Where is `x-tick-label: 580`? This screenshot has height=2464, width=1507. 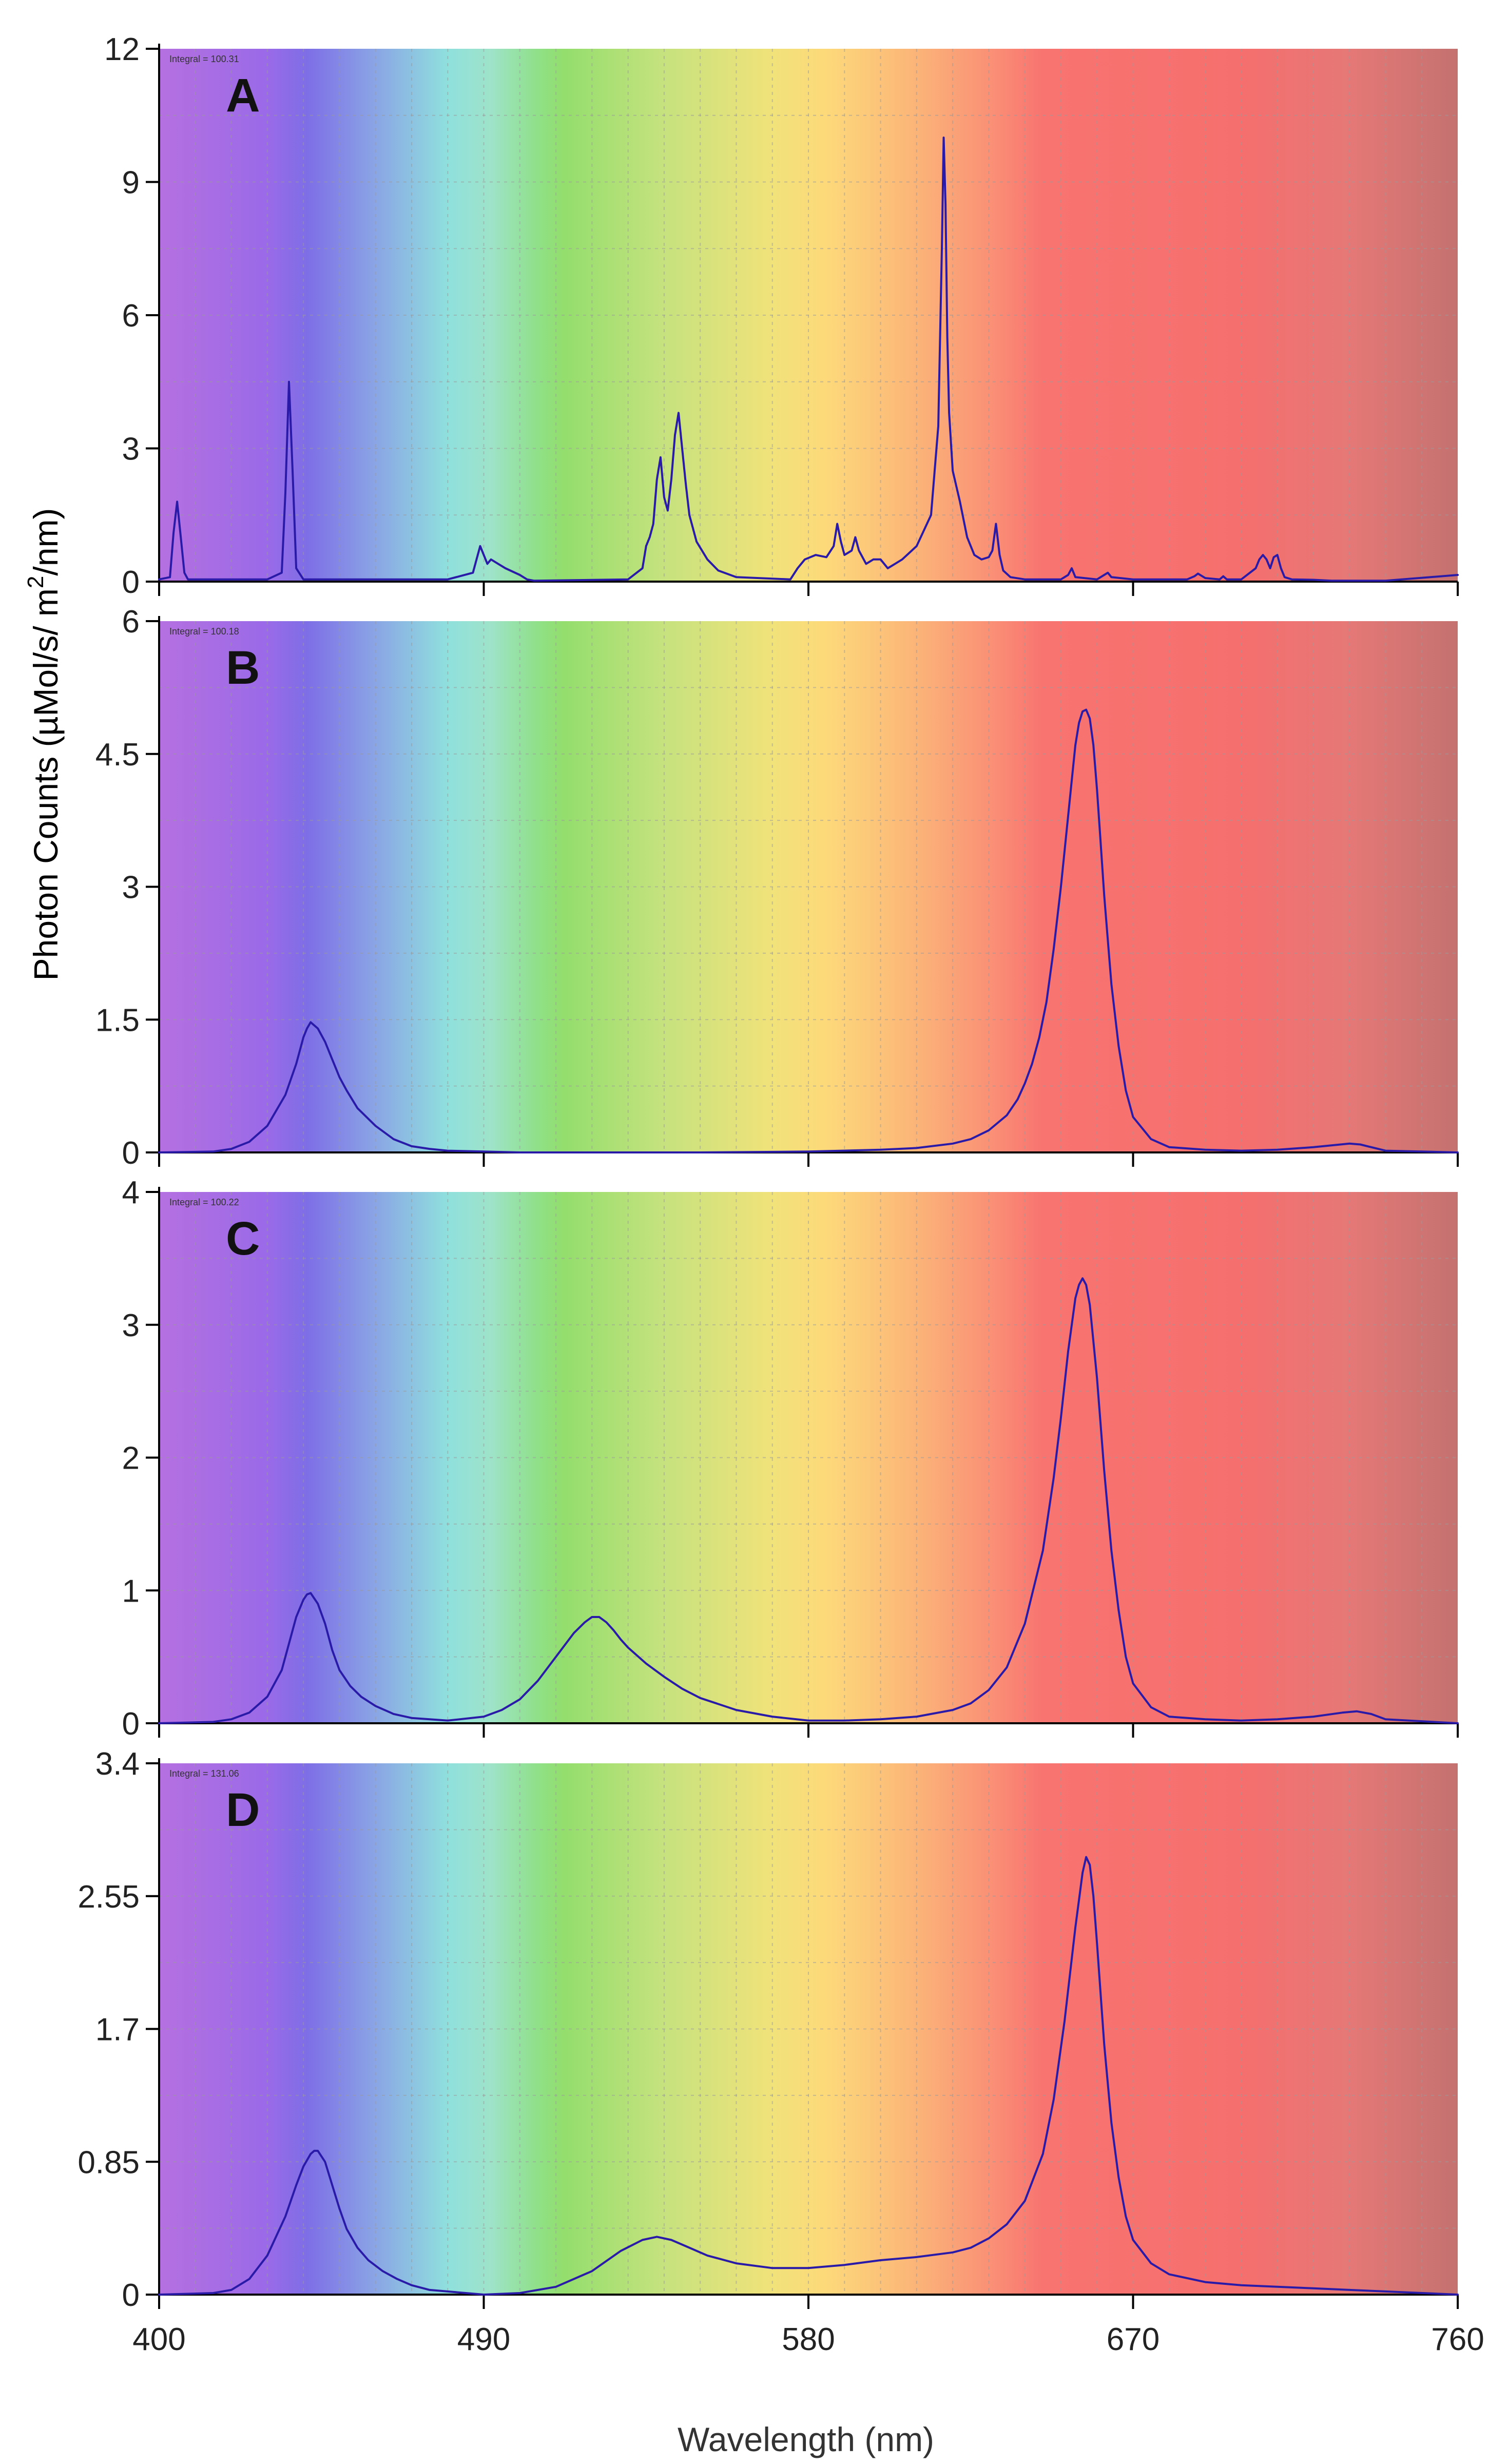
x-tick-label: 580 is located at coordinates (808, 2339).